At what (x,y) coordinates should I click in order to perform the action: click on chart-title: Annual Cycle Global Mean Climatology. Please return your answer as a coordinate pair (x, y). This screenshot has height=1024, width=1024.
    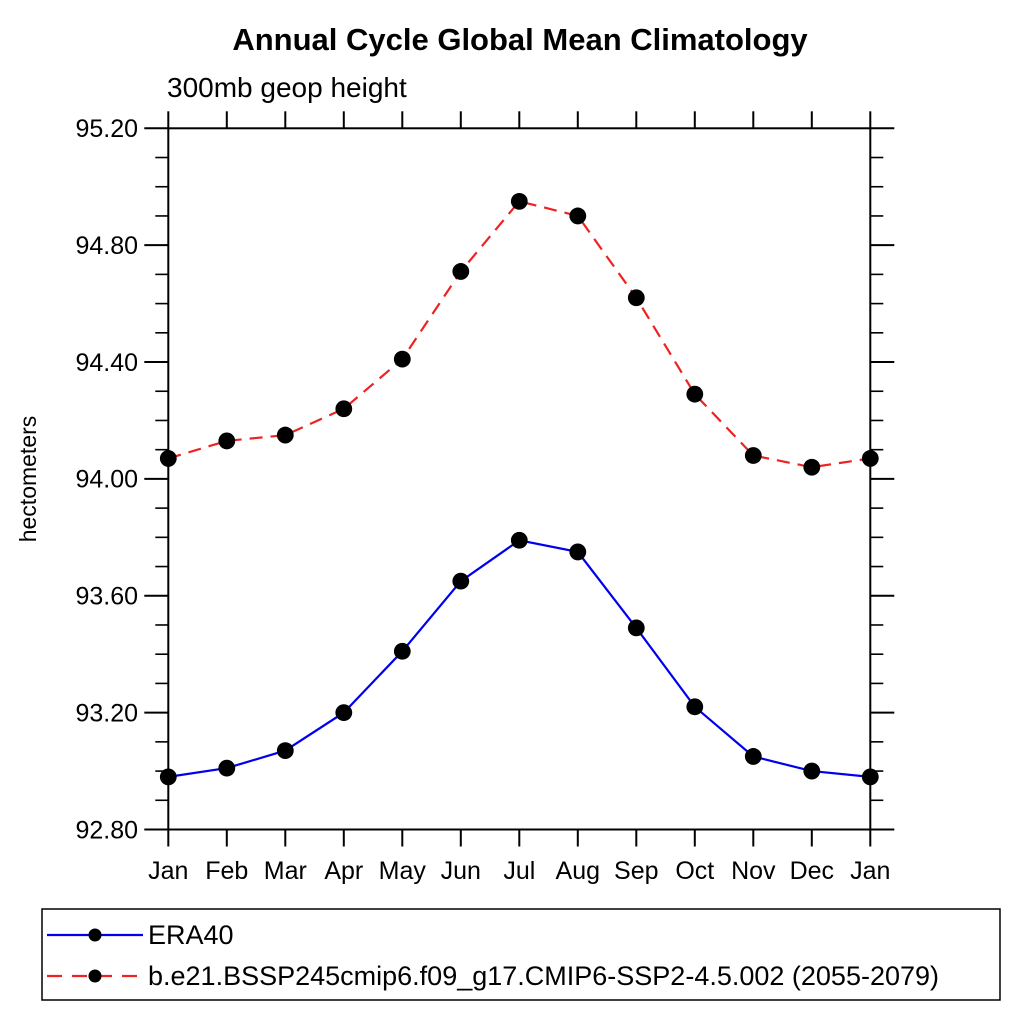
    Looking at the image, I should click on (520, 39).